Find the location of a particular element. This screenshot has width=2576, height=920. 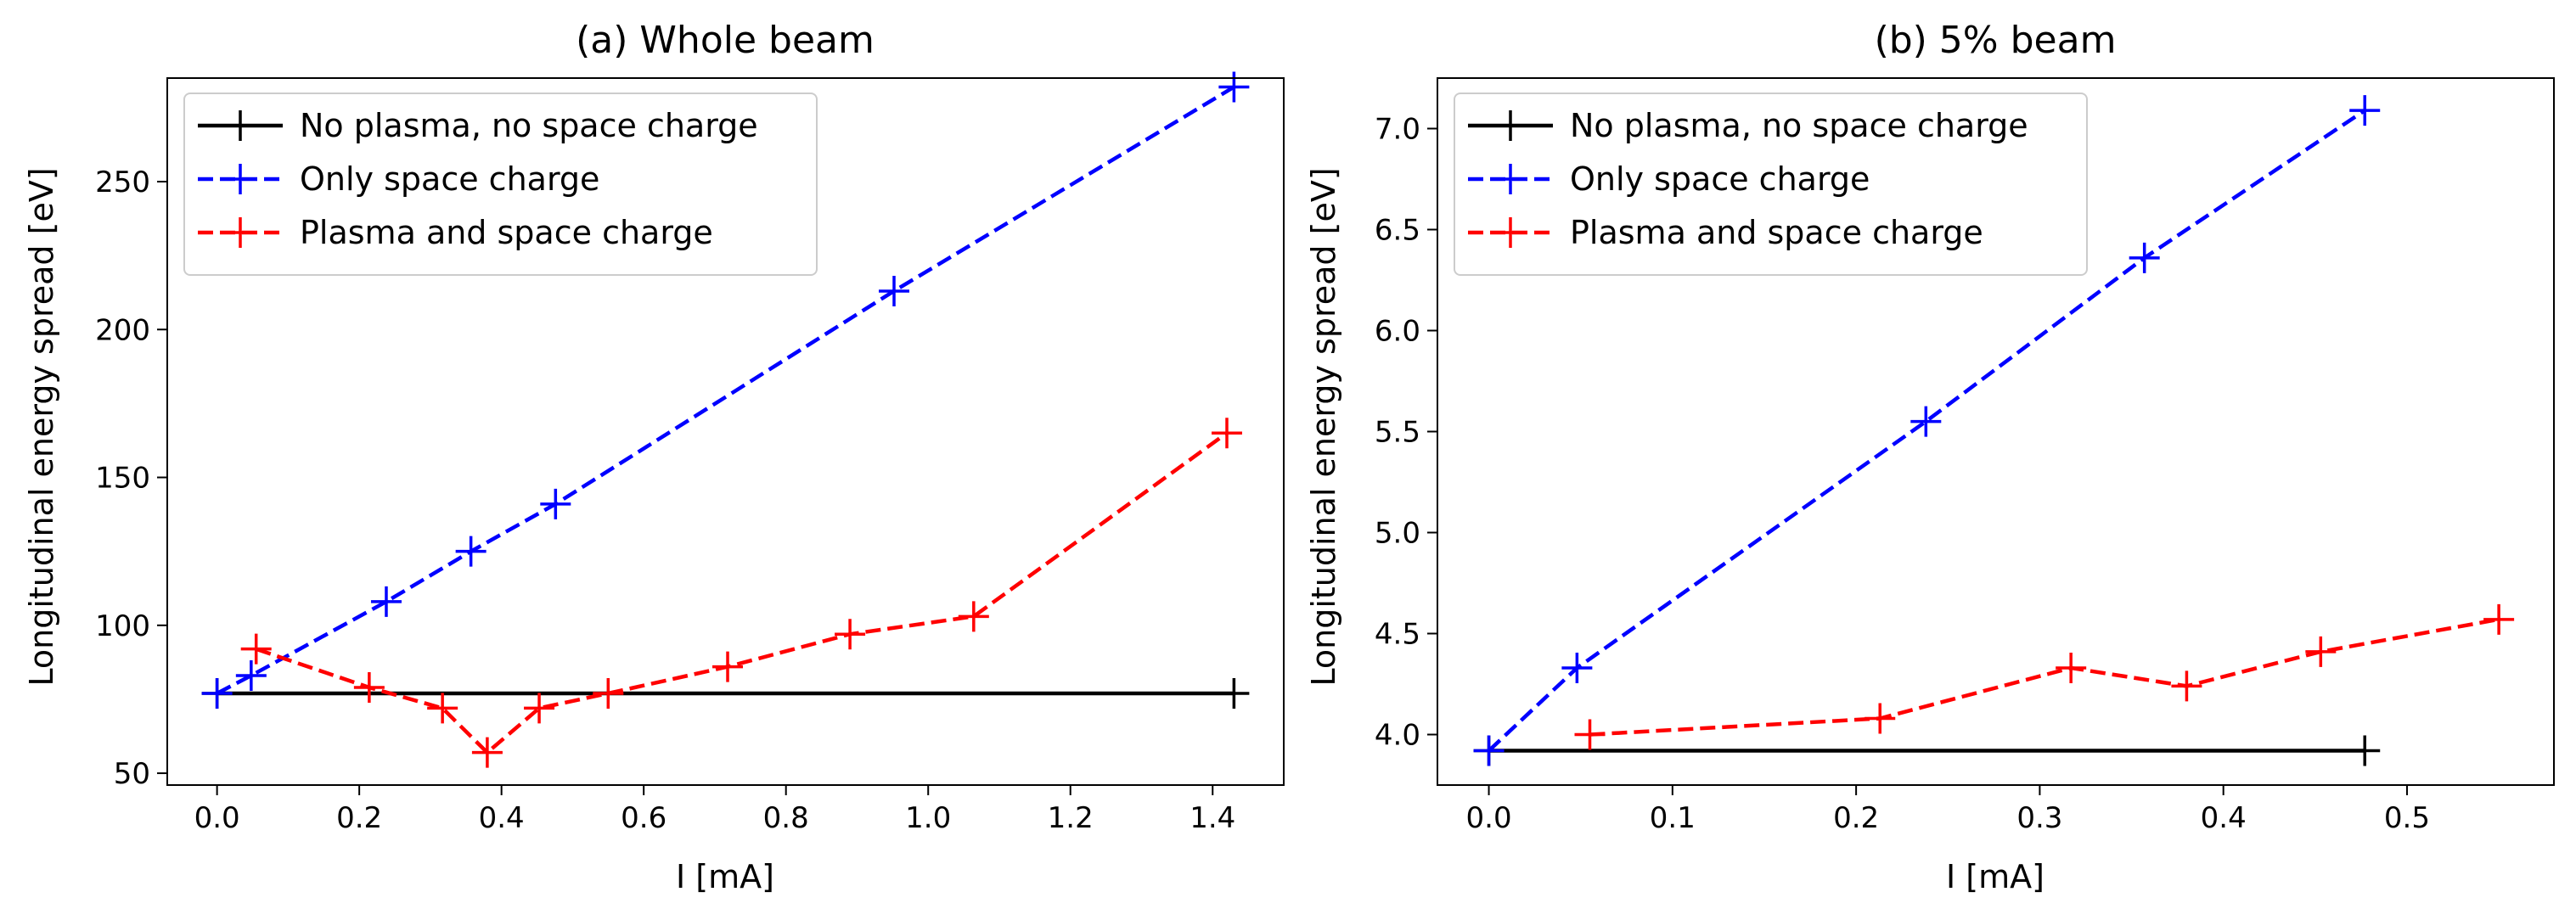

chart-a-xtick-label: 0.6 is located at coordinates (643, 818).